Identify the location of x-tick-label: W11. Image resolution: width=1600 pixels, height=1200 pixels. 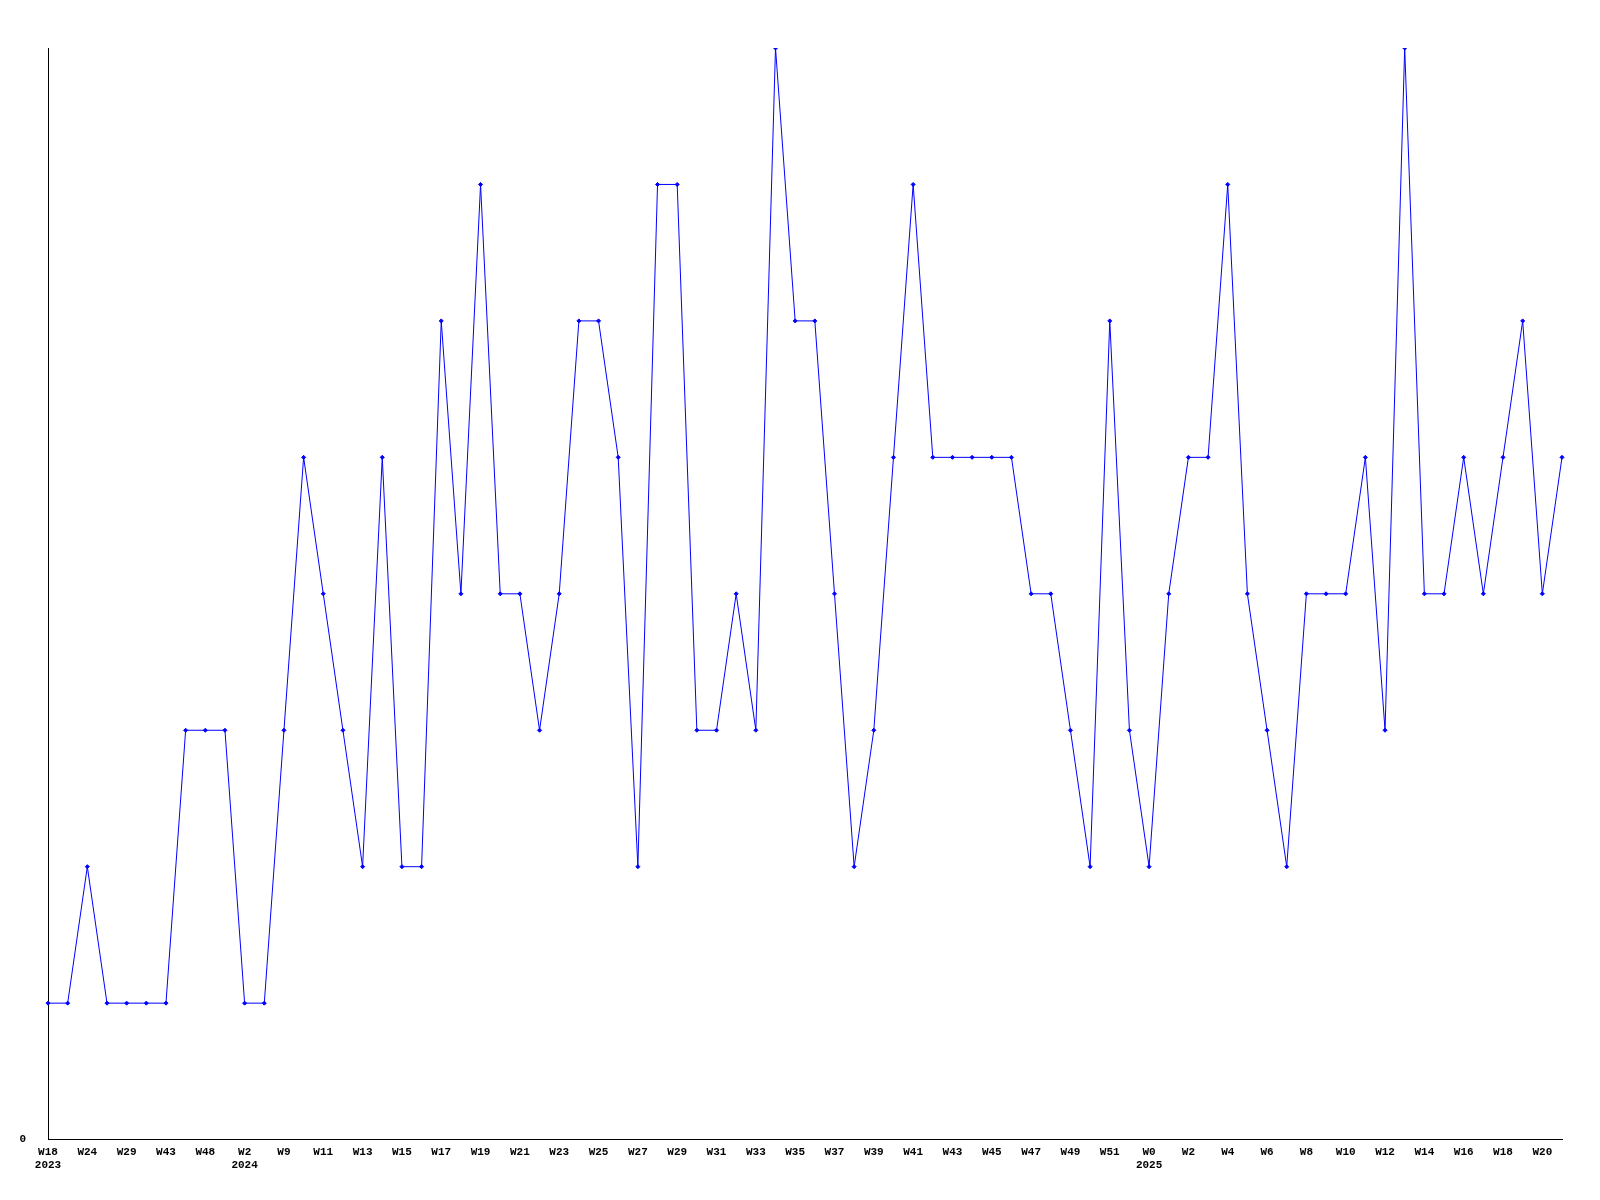
(323, 1151).